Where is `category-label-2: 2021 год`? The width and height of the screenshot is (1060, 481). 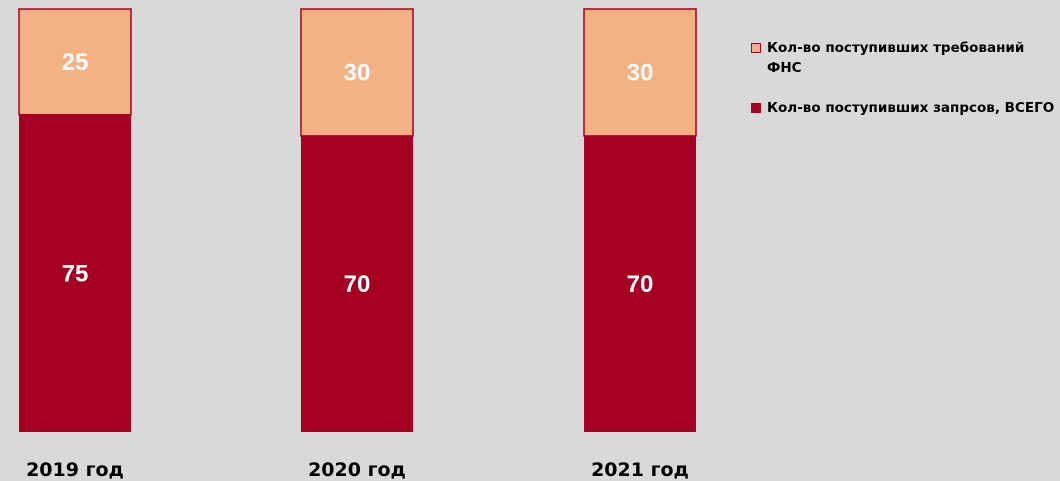
category-label-2: 2021 год is located at coordinates (640, 470).